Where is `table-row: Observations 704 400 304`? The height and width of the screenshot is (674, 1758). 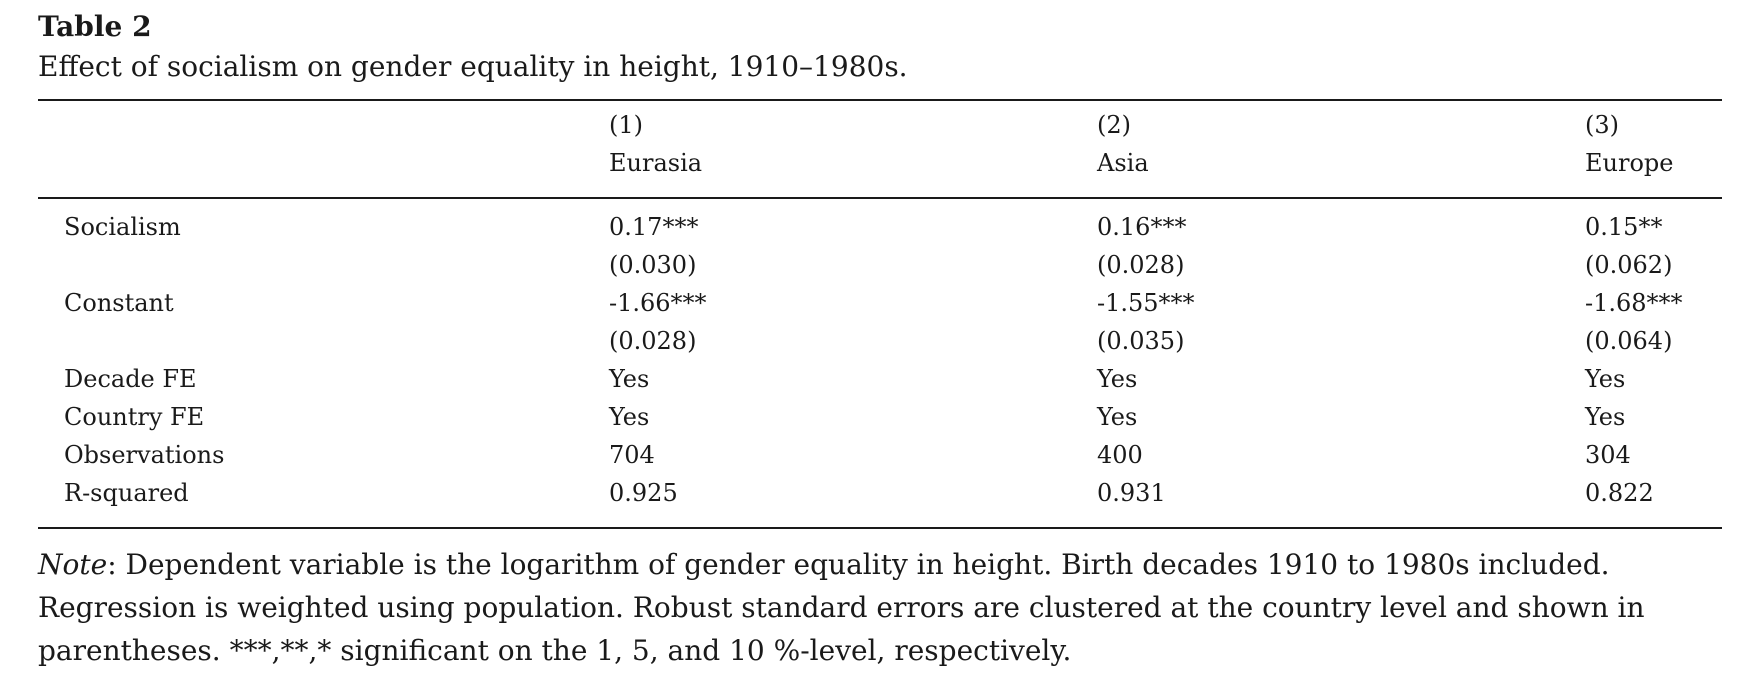
table-row: Observations 704 400 304 is located at coordinates (880, 455).